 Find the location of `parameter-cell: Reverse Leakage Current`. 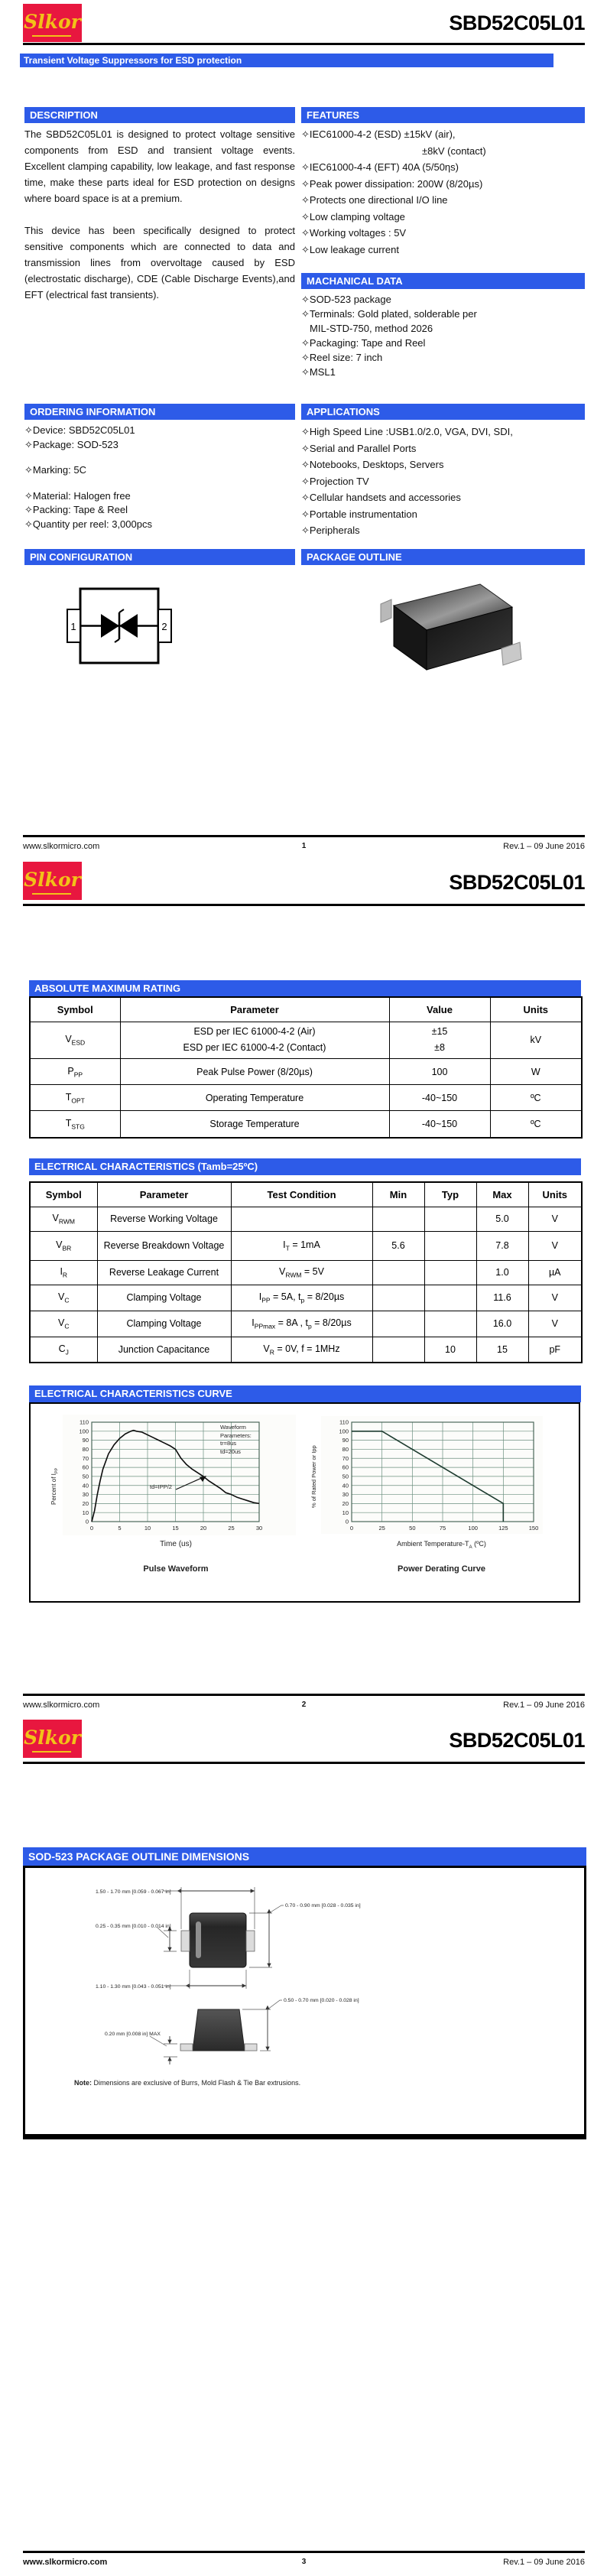

parameter-cell: Reverse Leakage Current is located at coordinates (164, 1272).